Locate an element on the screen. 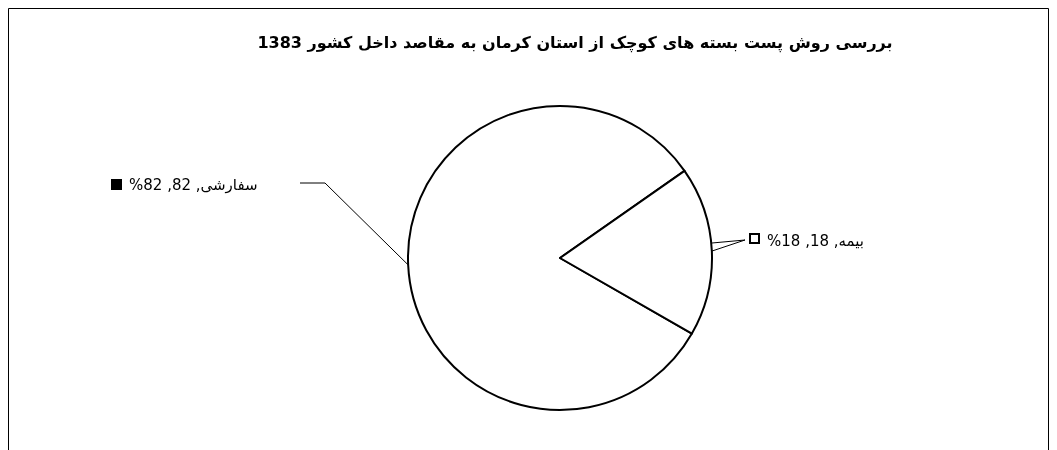 This screenshot has height=450, width=1057. legend-label: سفارشی, 82, 82% is located at coordinates (193, 185).